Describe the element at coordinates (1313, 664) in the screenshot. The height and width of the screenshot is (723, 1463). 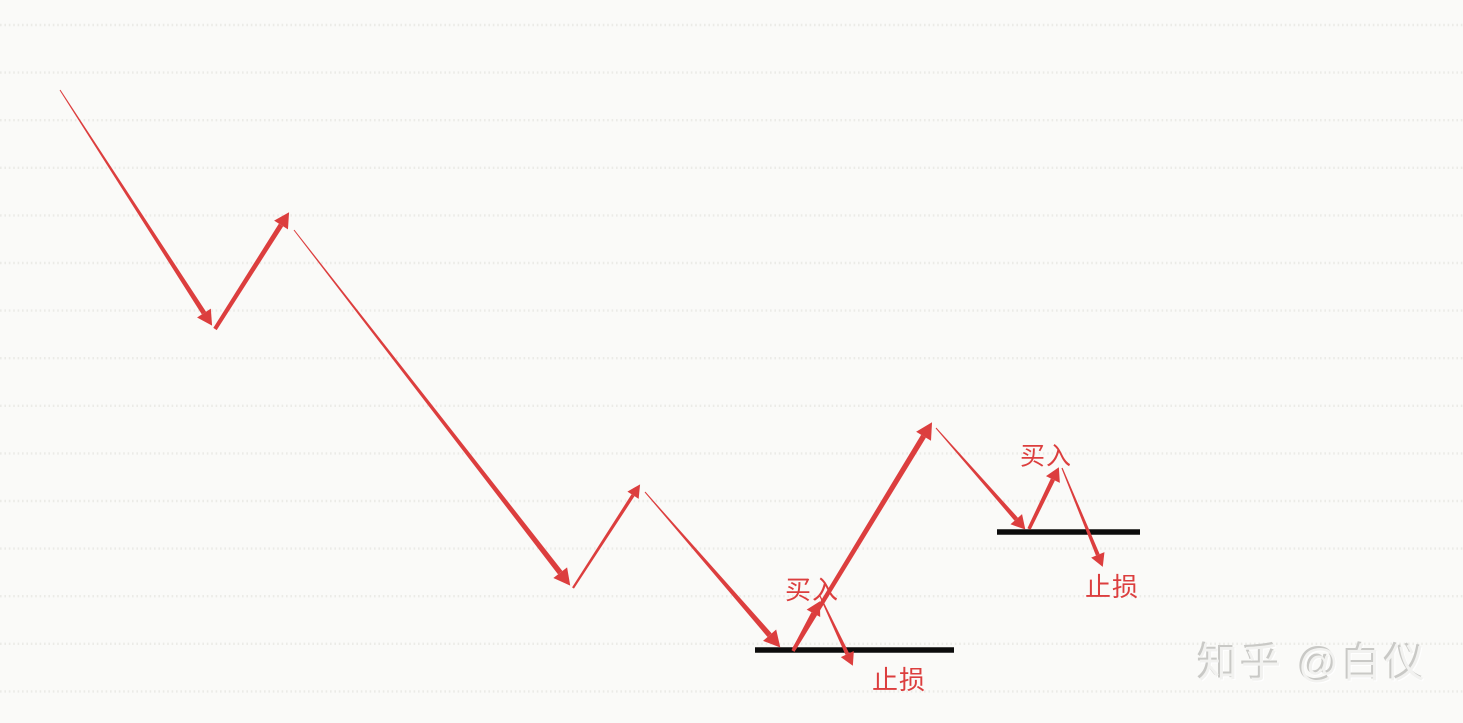
I see `zhihu-watermark: 知乎 @白仪` at that location.